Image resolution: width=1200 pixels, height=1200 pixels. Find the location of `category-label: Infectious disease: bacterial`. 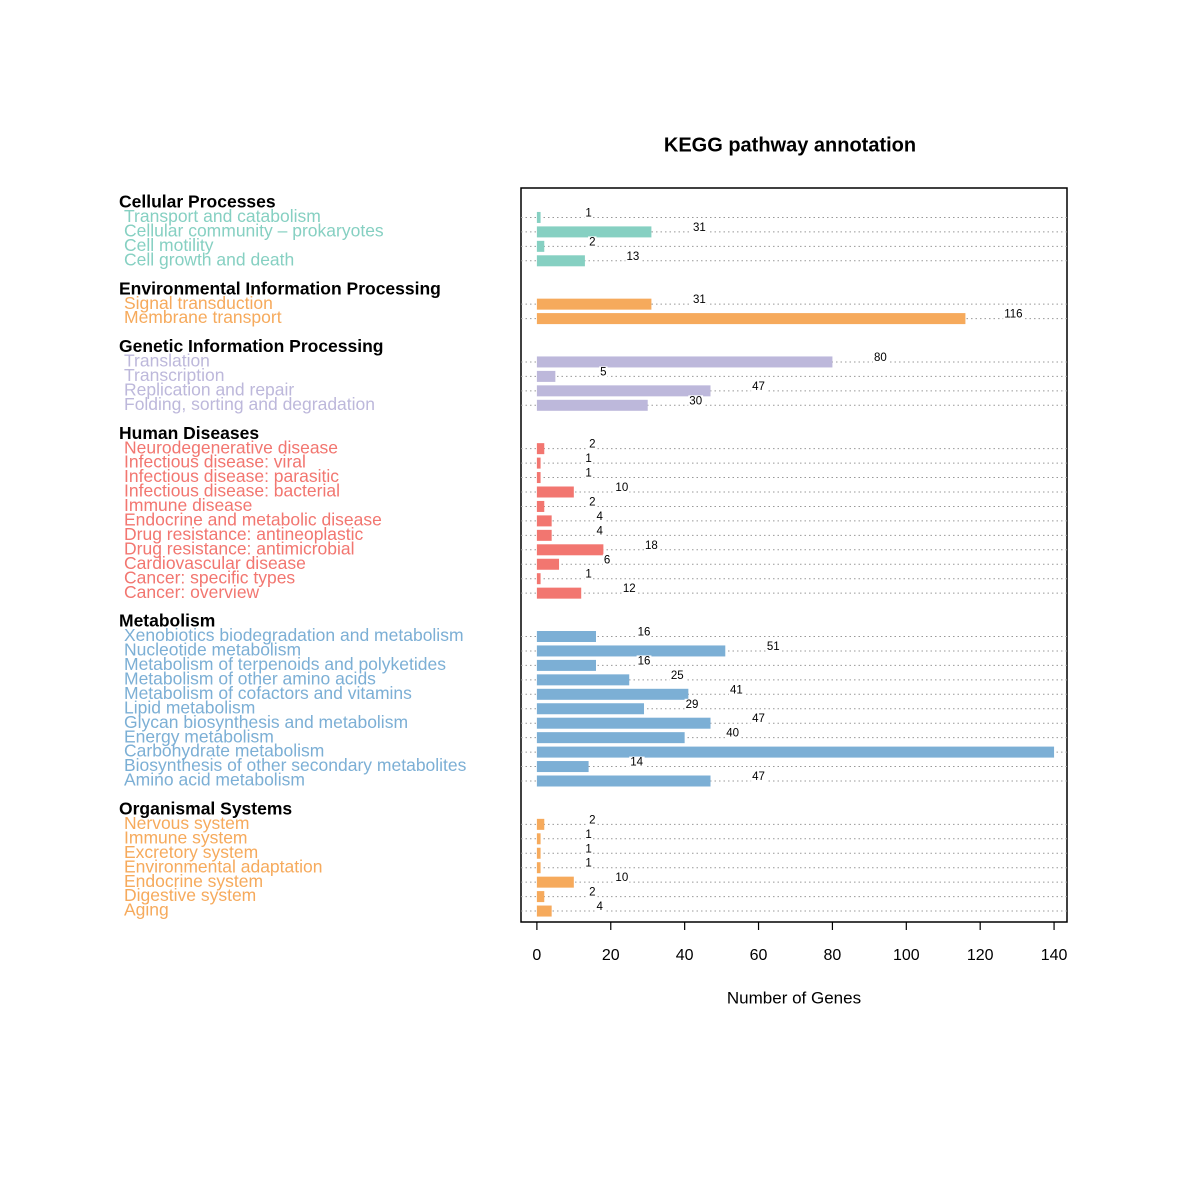

category-label: Infectious disease: bacterial is located at coordinates (232, 491).